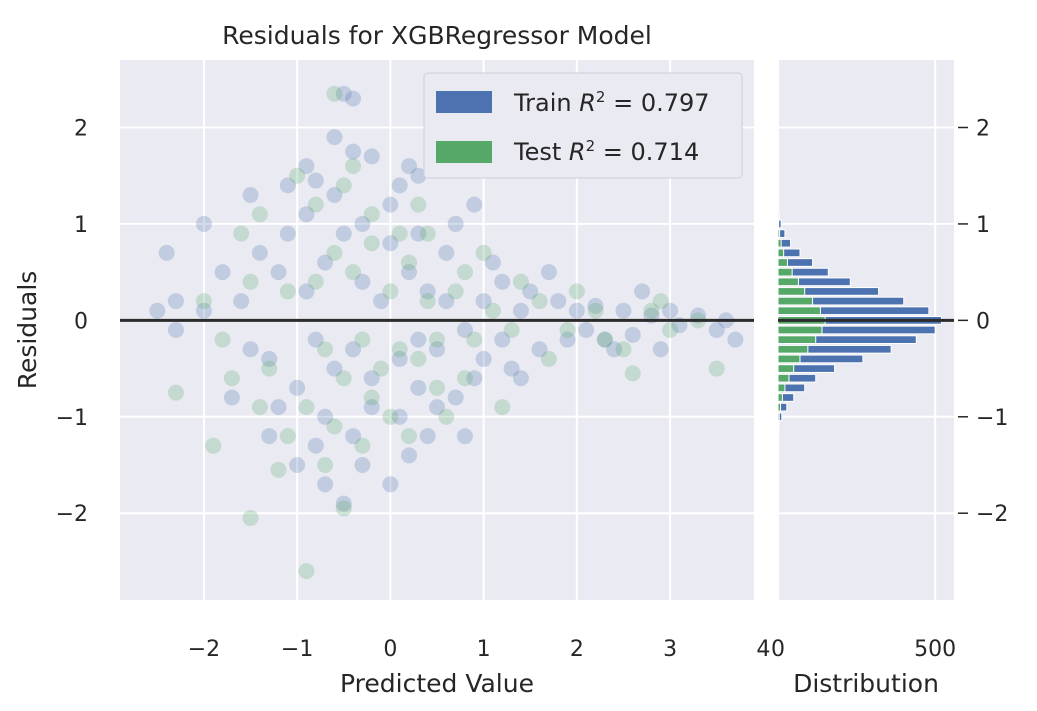 The width and height of the screenshot is (1037, 711). Describe the element at coordinates (437, 683) in the screenshot. I see `x-axis-label: Predicted Value` at that location.